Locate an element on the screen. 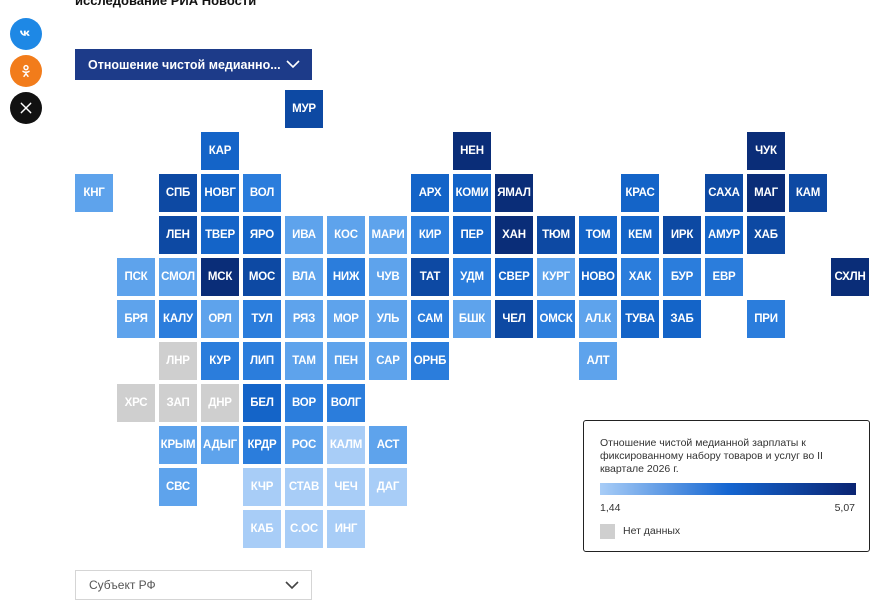 This screenshot has width=888, height=600. region-tile: НОВГ is located at coordinates (220, 193).